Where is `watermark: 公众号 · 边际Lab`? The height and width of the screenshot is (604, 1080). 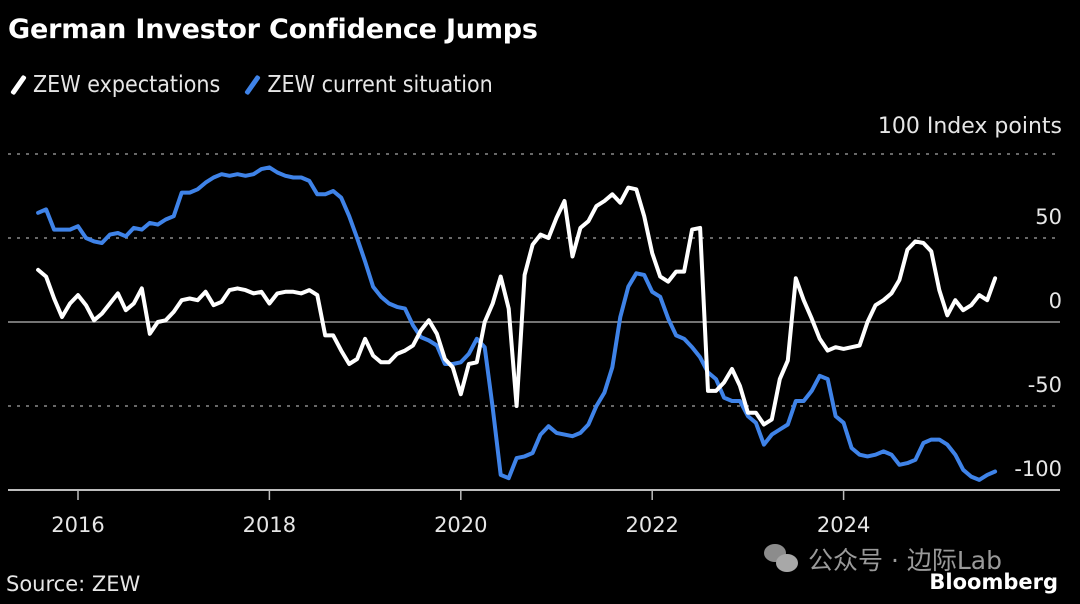 watermark: 公众号 · 边际Lab is located at coordinates (883, 559).